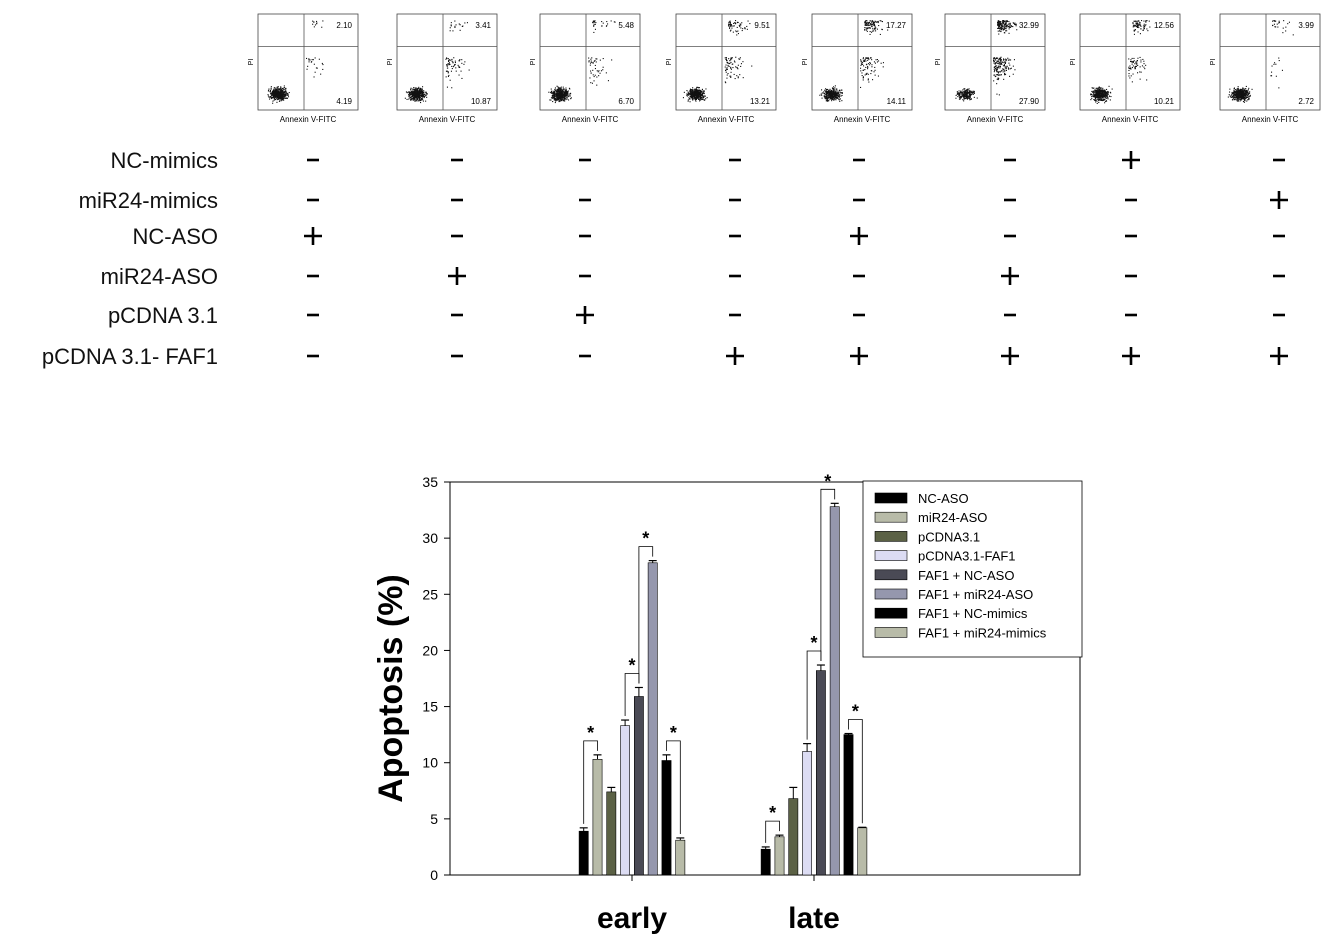 This screenshot has width=1326, height=935. I want to click on legend-label: FAF1 + miR24-mimics, so click(982, 632).